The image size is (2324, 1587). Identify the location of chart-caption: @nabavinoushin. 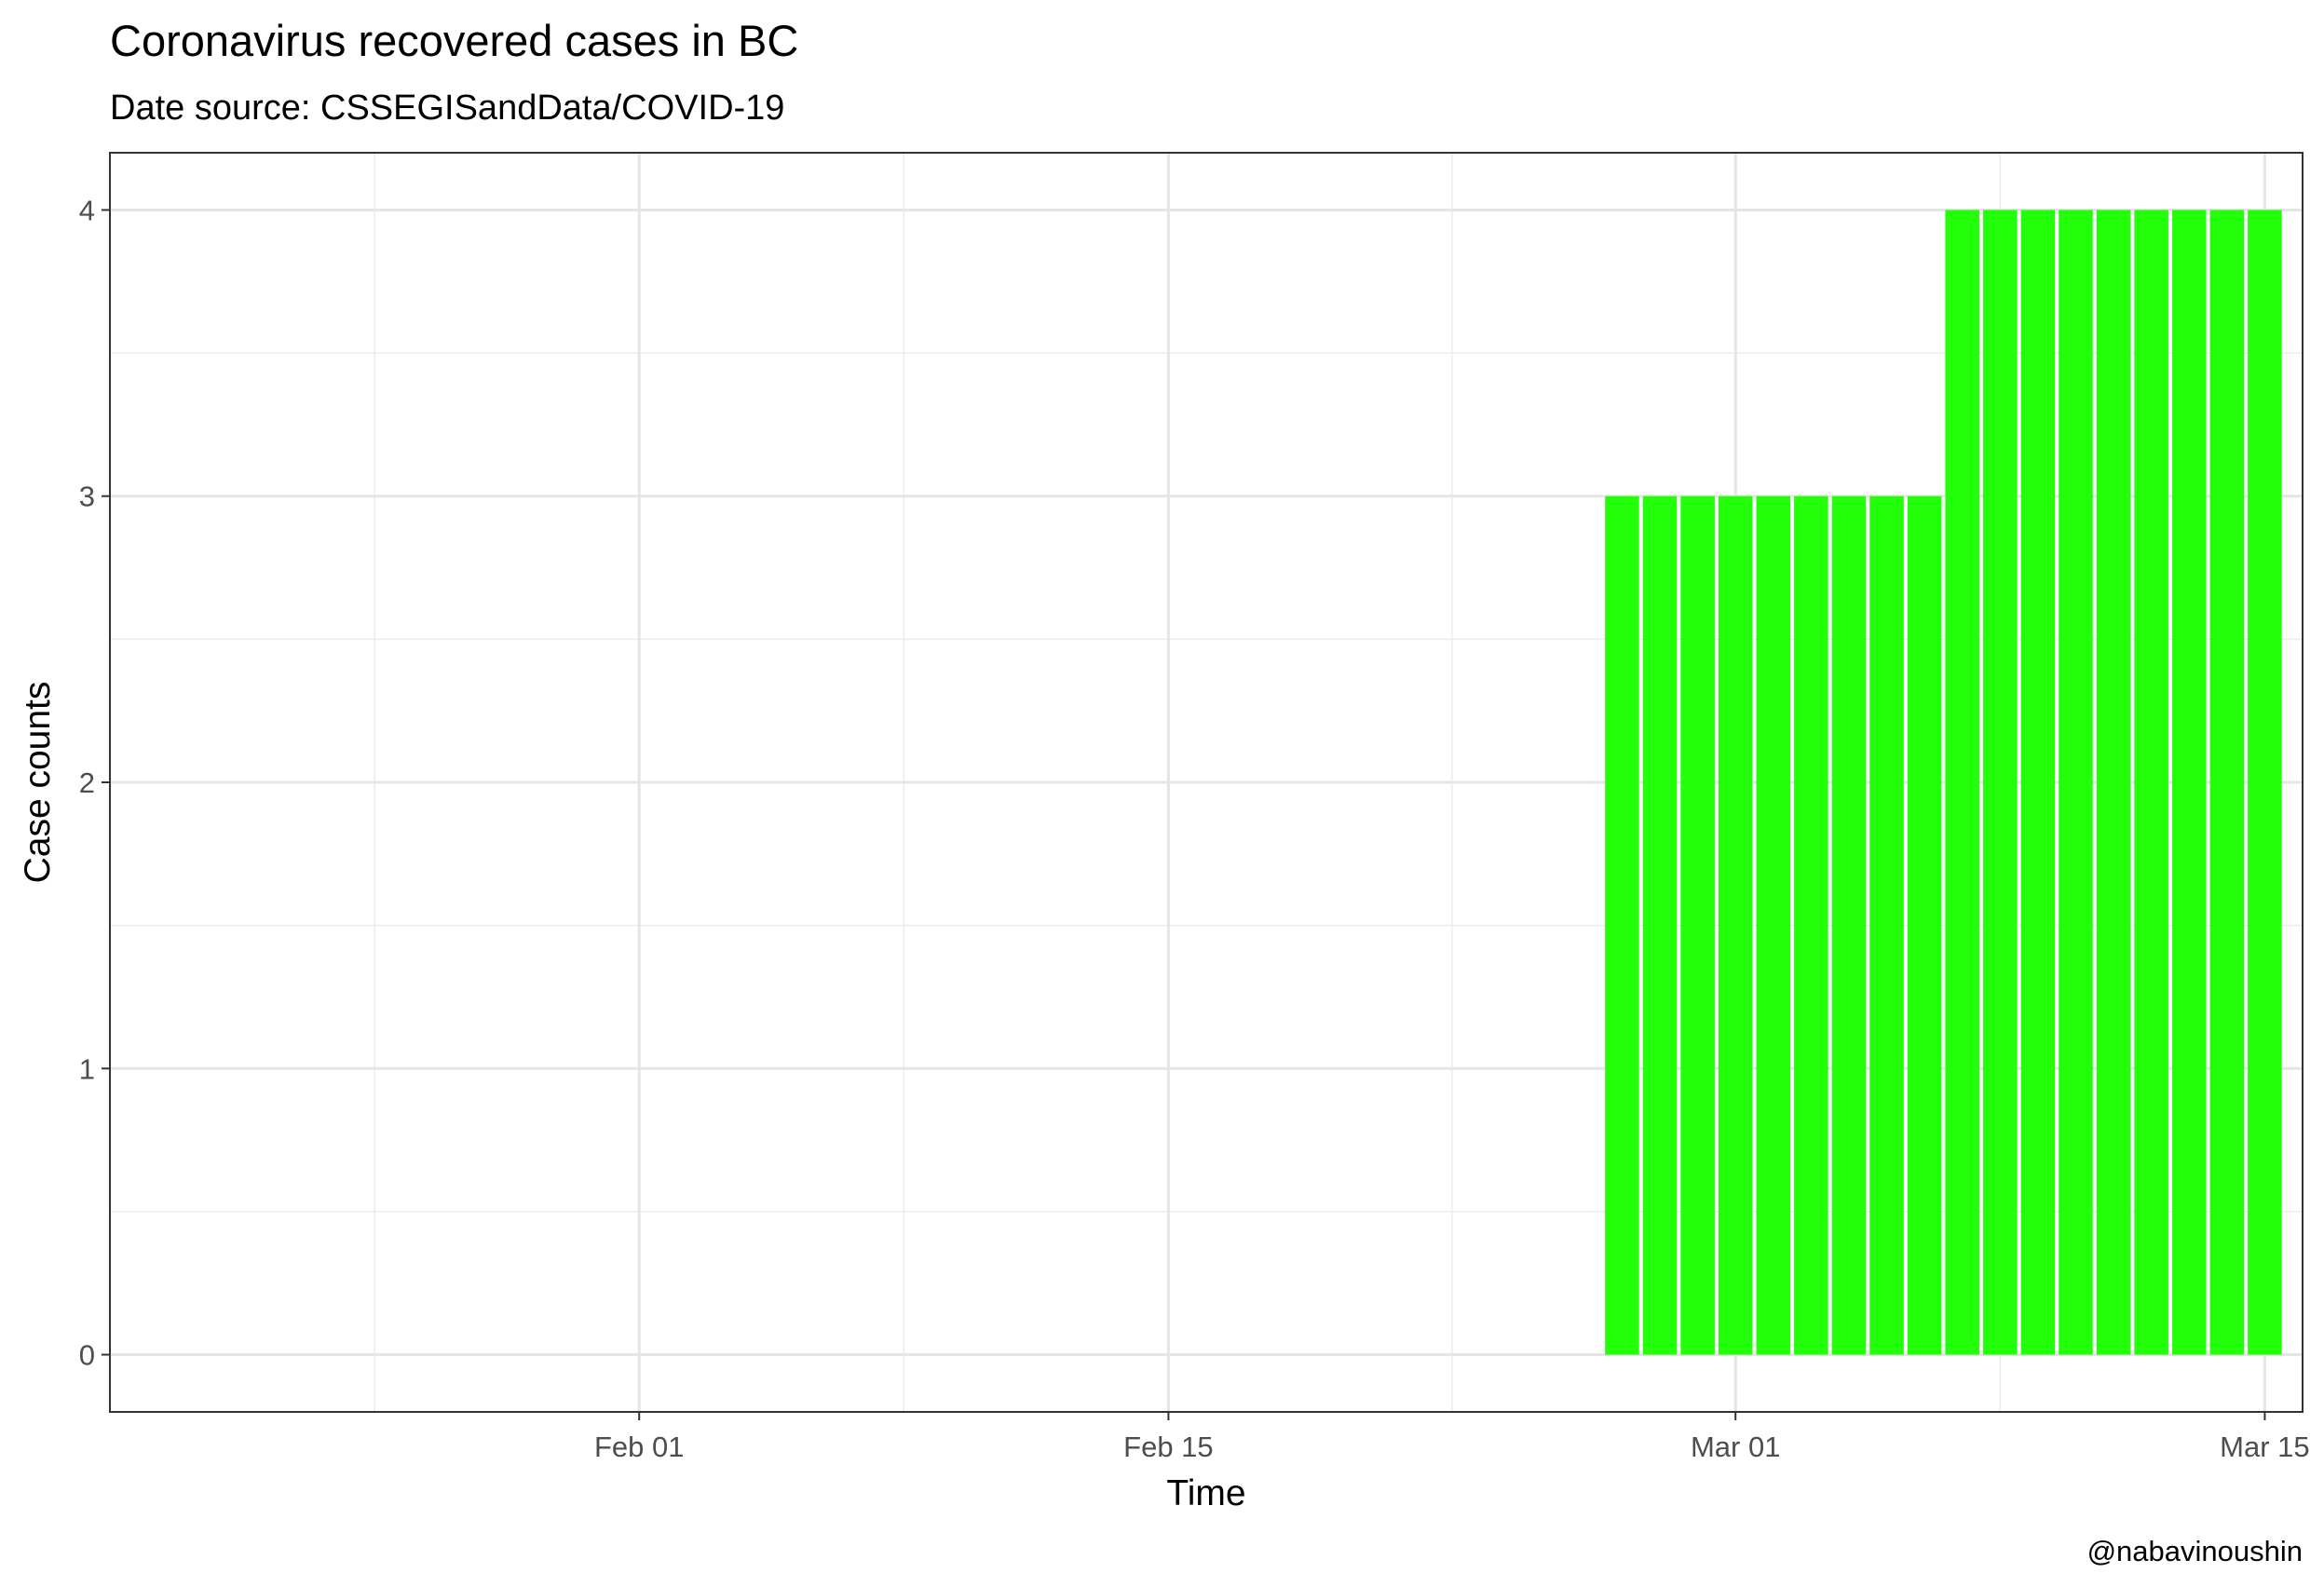
(2195, 1551).